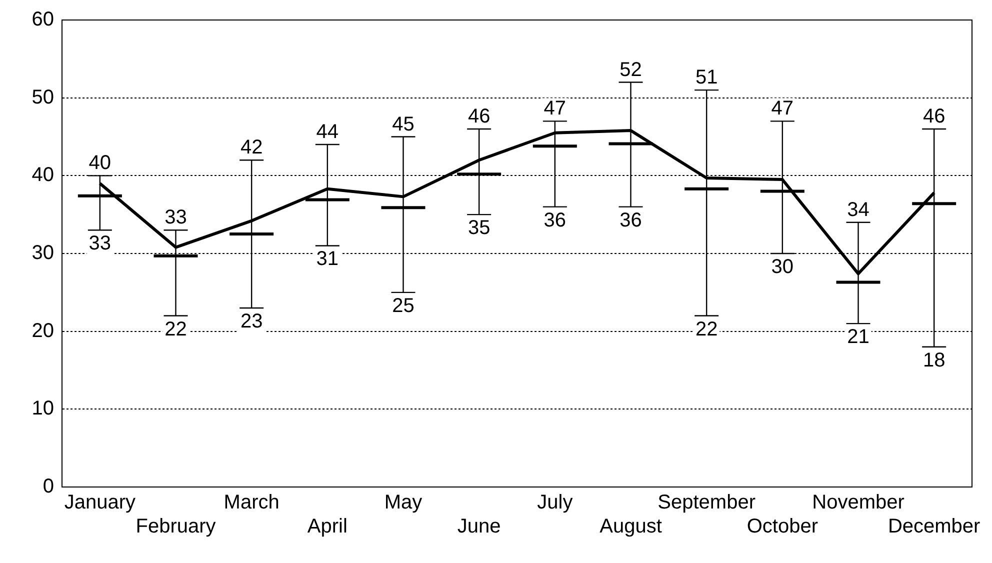  Describe the element at coordinates (403, 124) in the screenshot. I see `annotation: 45` at that location.